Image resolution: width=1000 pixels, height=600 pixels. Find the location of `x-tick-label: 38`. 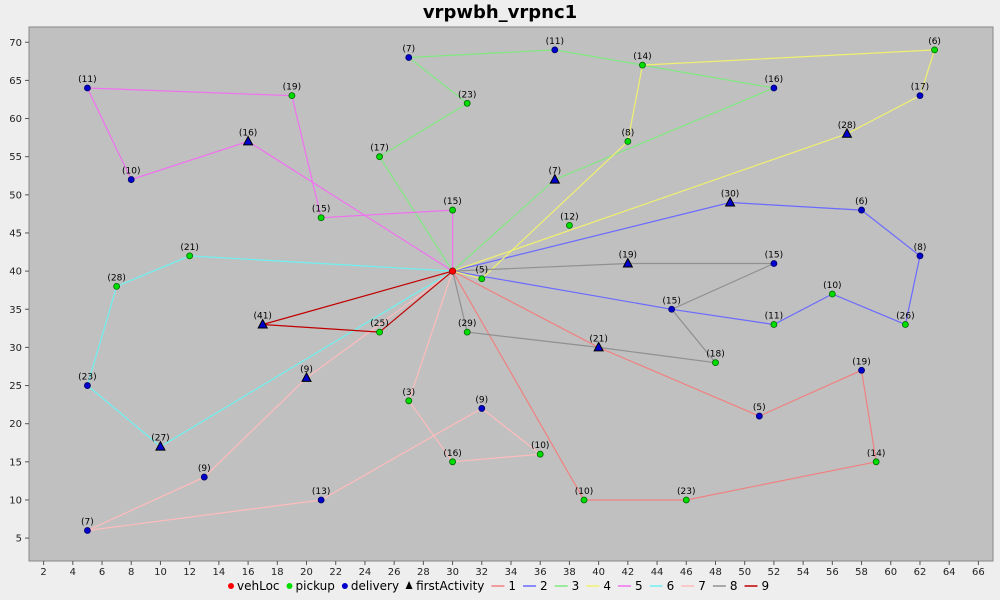

x-tick-label: 38 is located at coordinates (569, 572).